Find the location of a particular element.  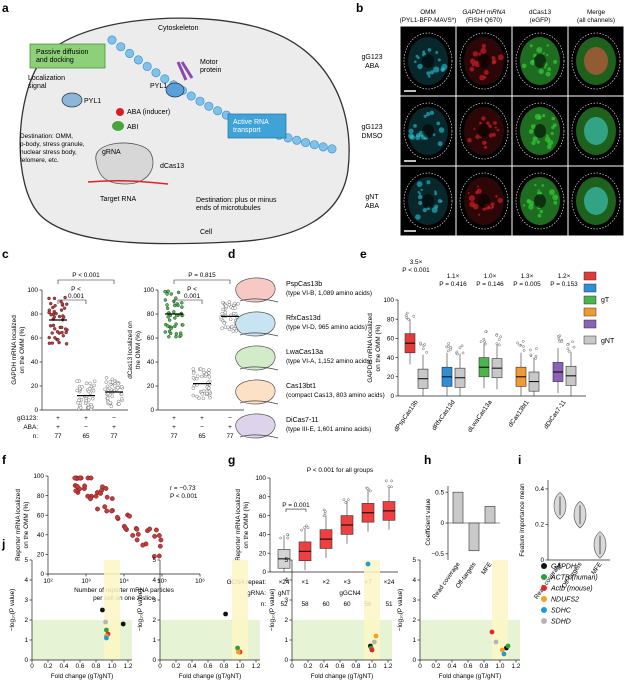

panel-b-row-sublabel: DMSO is located at coordinates (373, 136).